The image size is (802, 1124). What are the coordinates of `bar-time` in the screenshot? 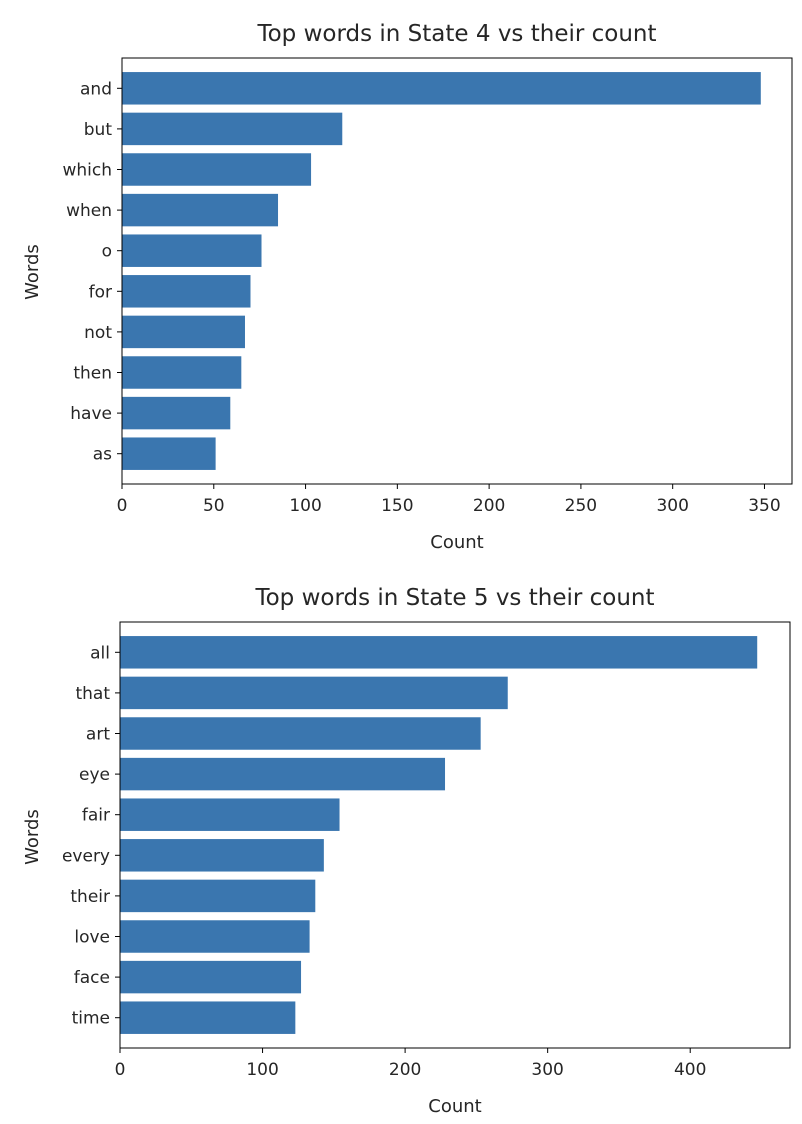 It's located at (208, 1017).